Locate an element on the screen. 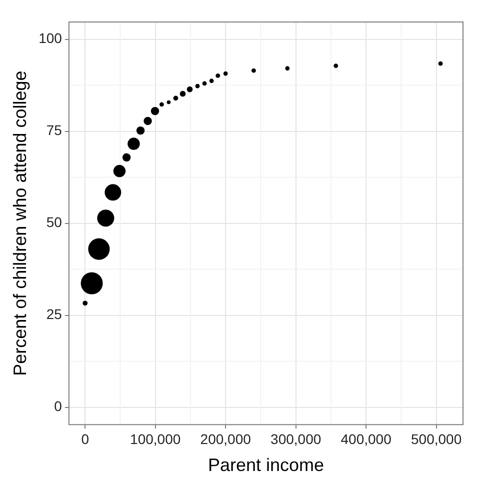 The width and height of the screenshot is (485, 485). x-tick-label: 200,000 is located at coordinates (226, 438).